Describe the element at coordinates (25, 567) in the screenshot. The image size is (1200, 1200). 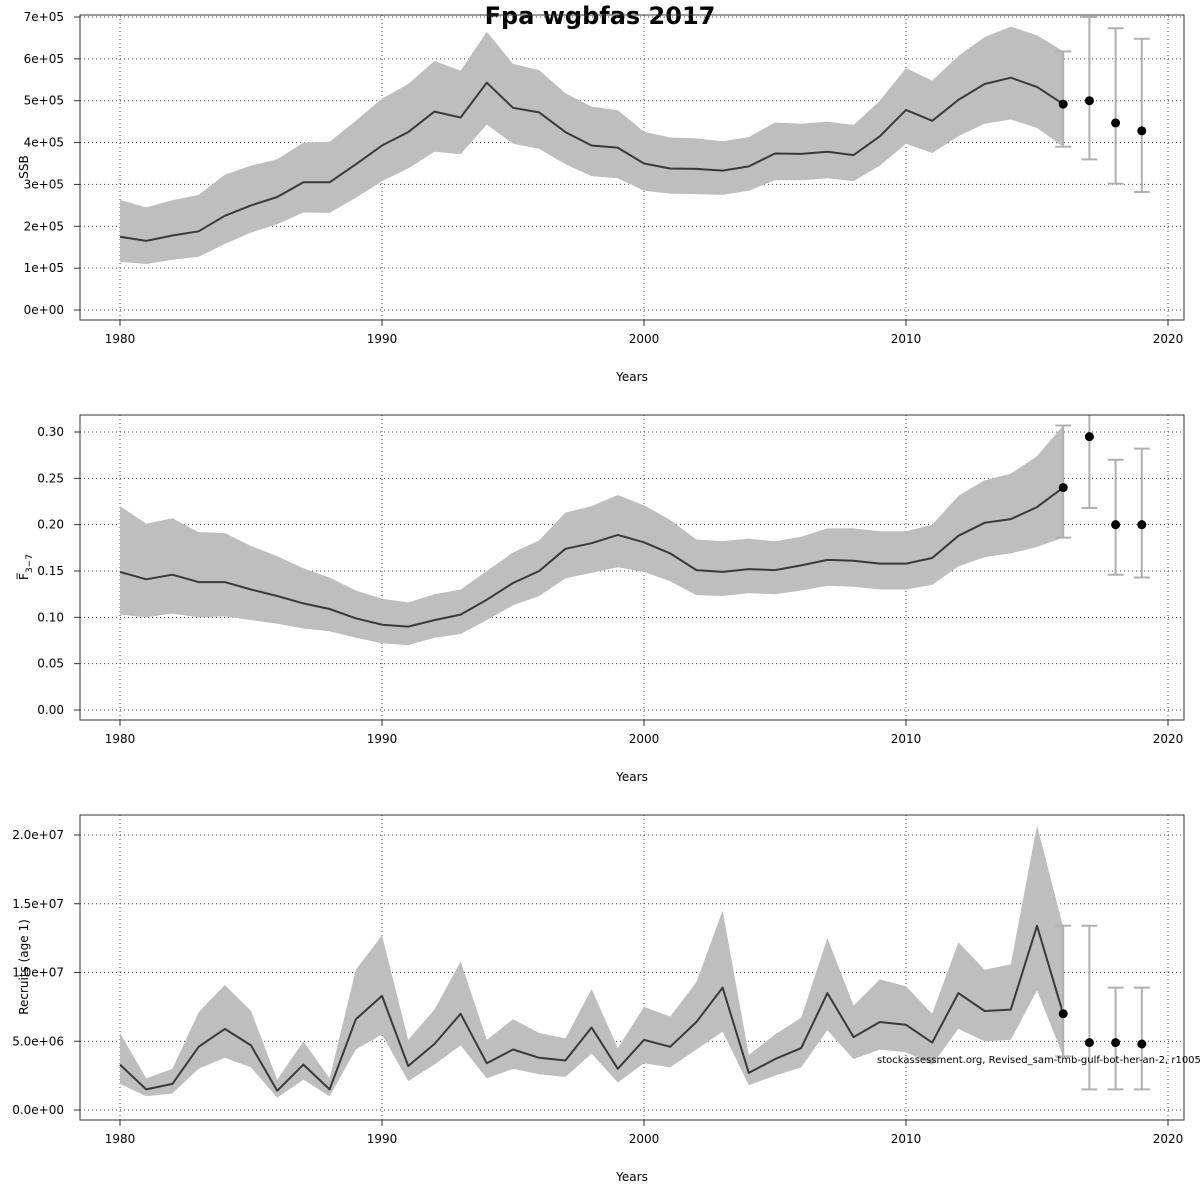
I see `y-axis-label: F̅3−7` at that location.